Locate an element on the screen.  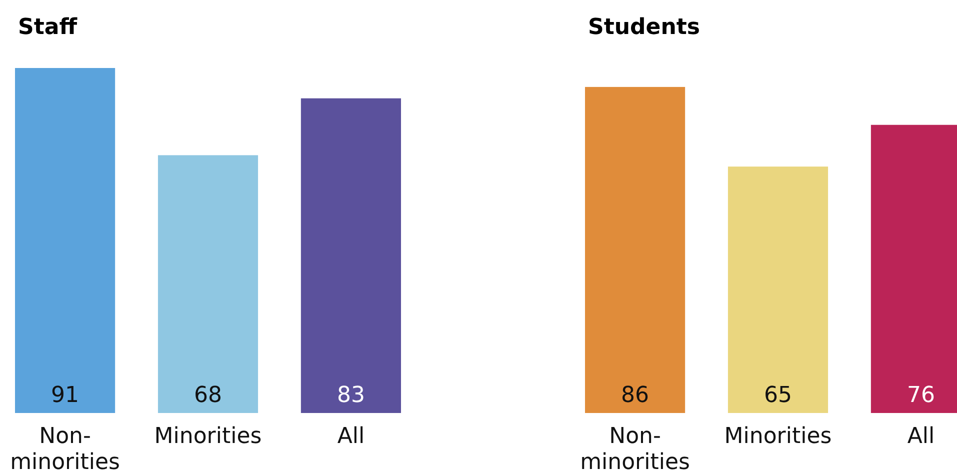
chart-title: Students is located at coordinates (644, 27).